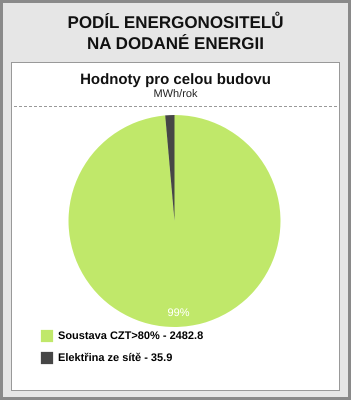  What do you see at coordinates (179, 312) in the screenshot?
I see `data-label: 99%` at bounding box center [179, 312].